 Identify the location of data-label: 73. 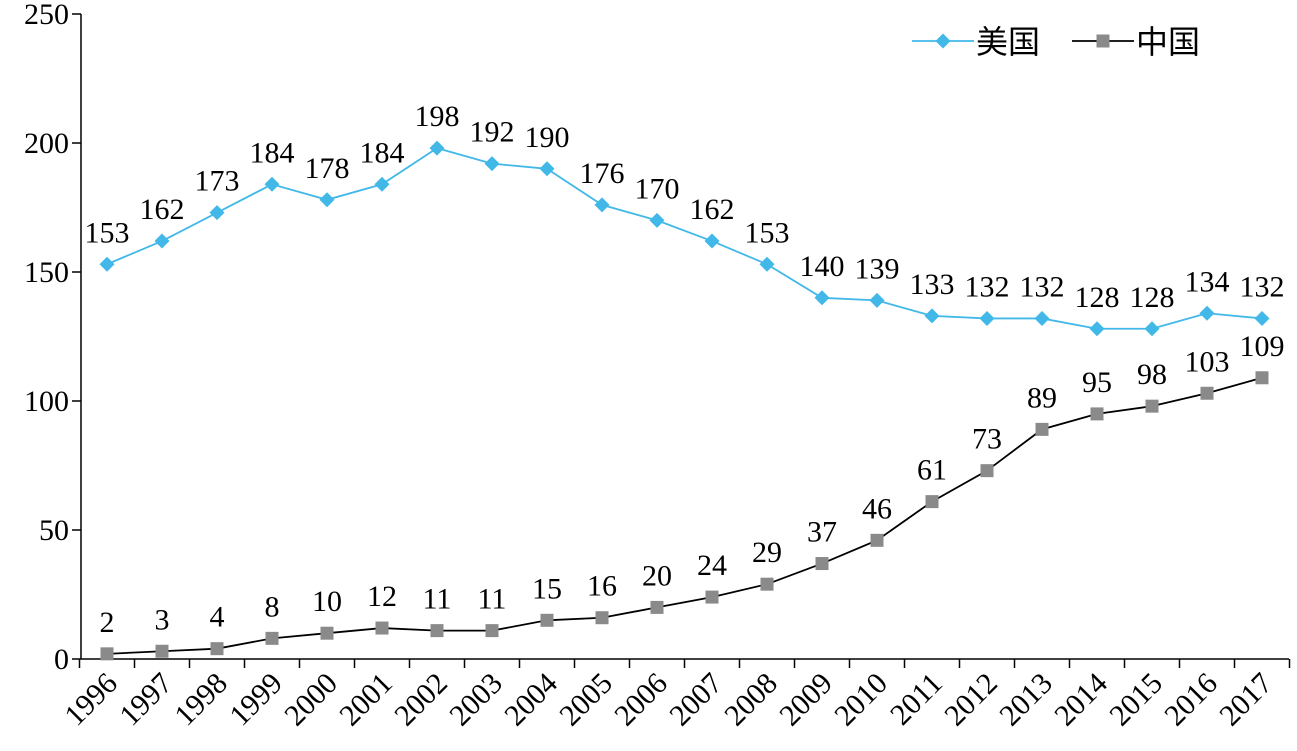
(987, 439).